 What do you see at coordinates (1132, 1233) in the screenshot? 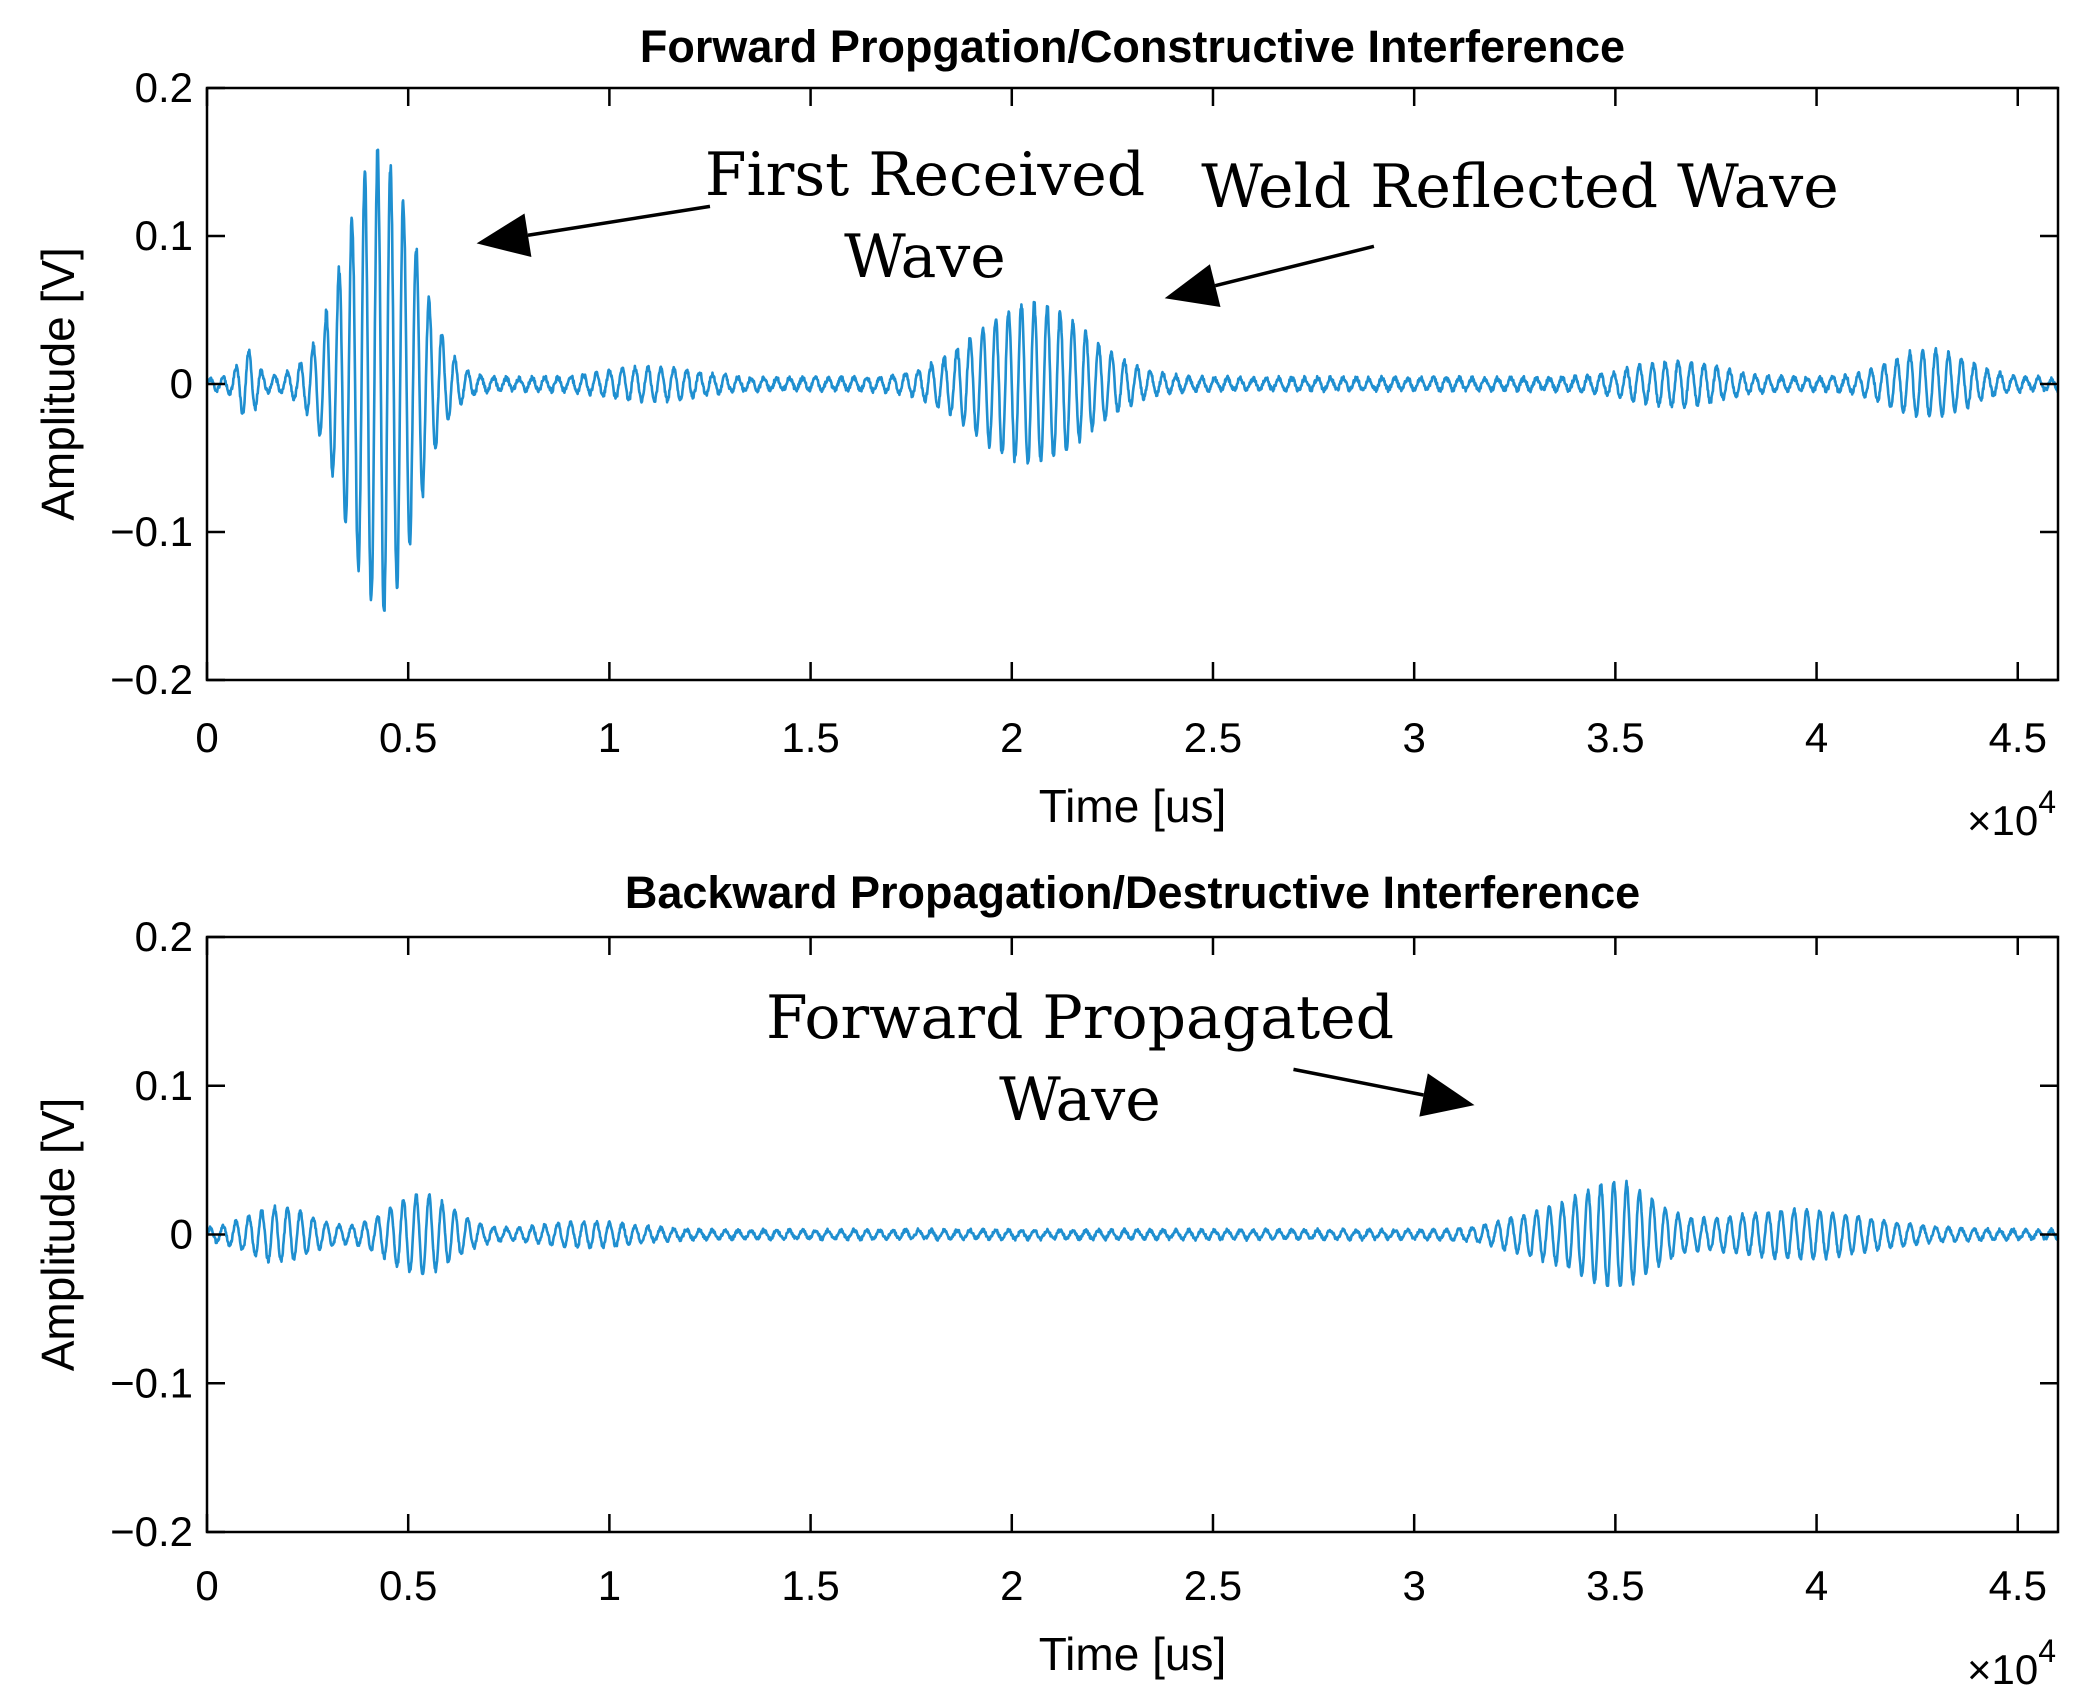
I see `series-line-signal` at bounding box center [1132, 1233].